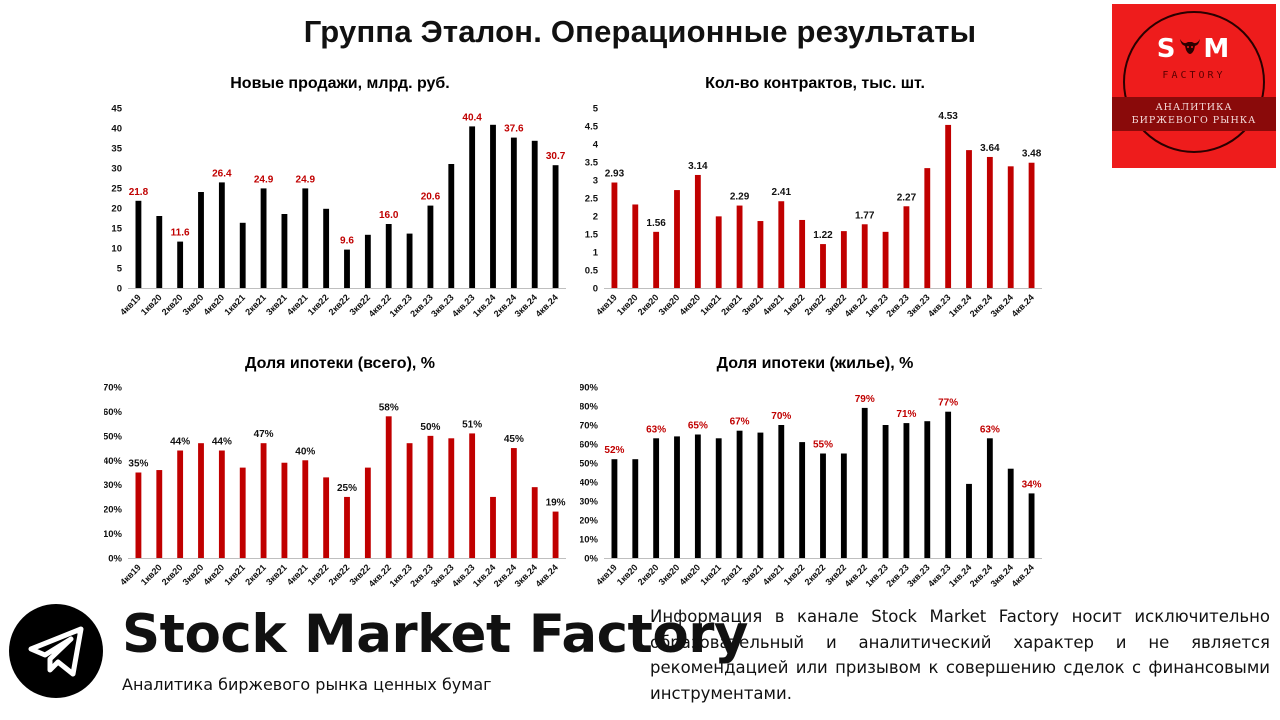 This screenshot has width=1280, height=720. Describe the element at coordinates (113, 534) in the screenshot. I see `mortgage-total-y-tick: 10%` at that location.